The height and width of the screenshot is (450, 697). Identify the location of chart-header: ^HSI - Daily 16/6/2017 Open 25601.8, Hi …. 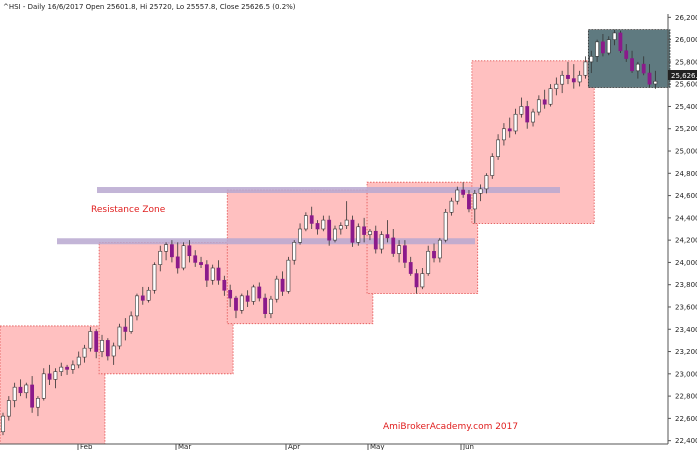
(149, 7).